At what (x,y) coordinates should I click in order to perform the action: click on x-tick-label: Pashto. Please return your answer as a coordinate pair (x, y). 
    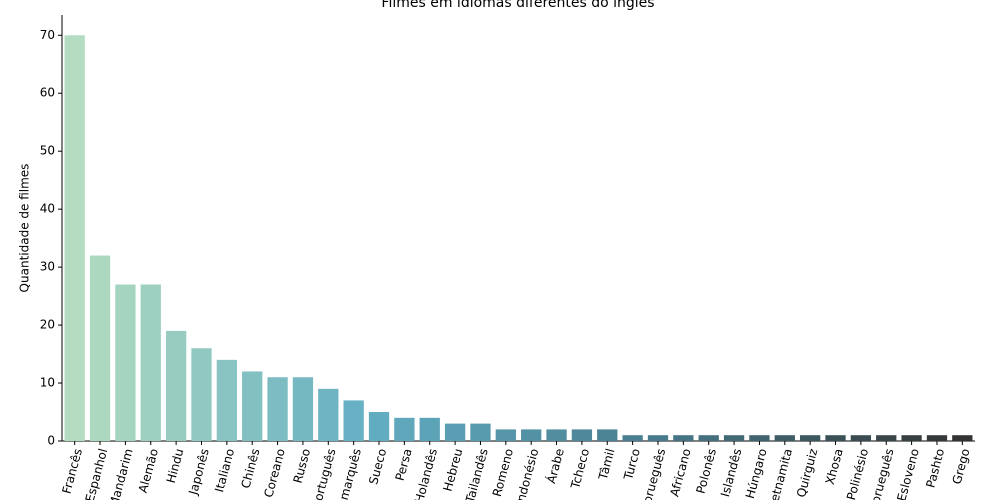
    Looking at the image, I should click on (935, 468).